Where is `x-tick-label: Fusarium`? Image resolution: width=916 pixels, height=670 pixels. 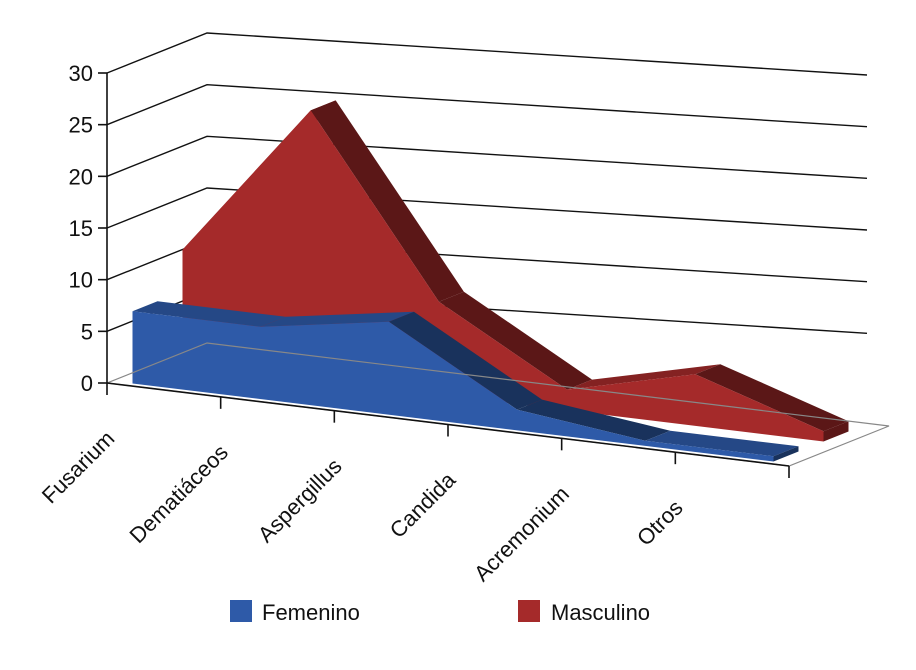
x-tick-label: Fusarium is located at coordinates (78, 467).